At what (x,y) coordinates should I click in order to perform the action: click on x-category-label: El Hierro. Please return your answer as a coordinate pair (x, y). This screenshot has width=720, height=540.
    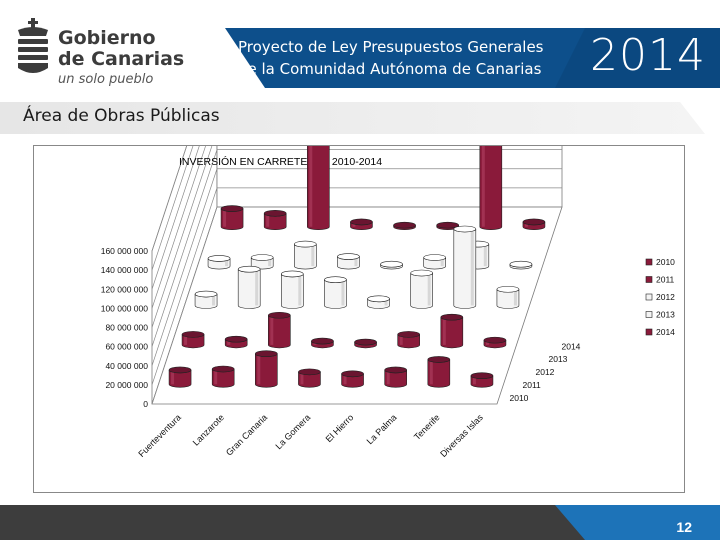
    Looking at the image, I should click on (340, 428).